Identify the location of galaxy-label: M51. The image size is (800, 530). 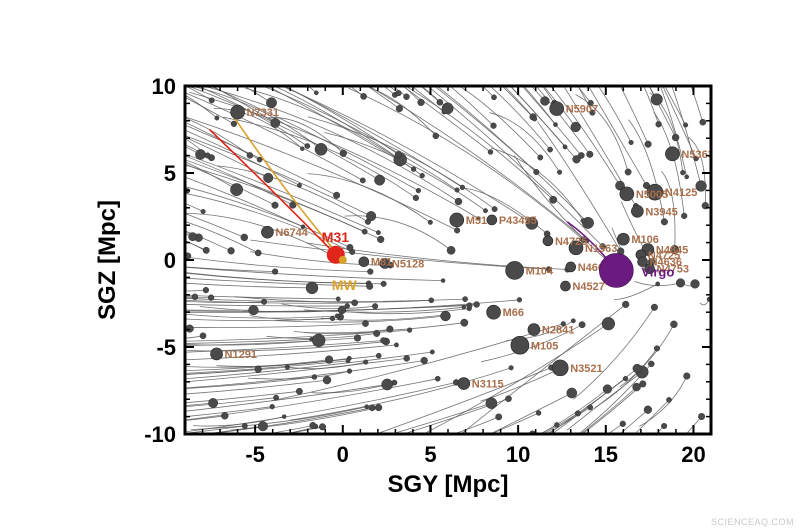
(476, 221).